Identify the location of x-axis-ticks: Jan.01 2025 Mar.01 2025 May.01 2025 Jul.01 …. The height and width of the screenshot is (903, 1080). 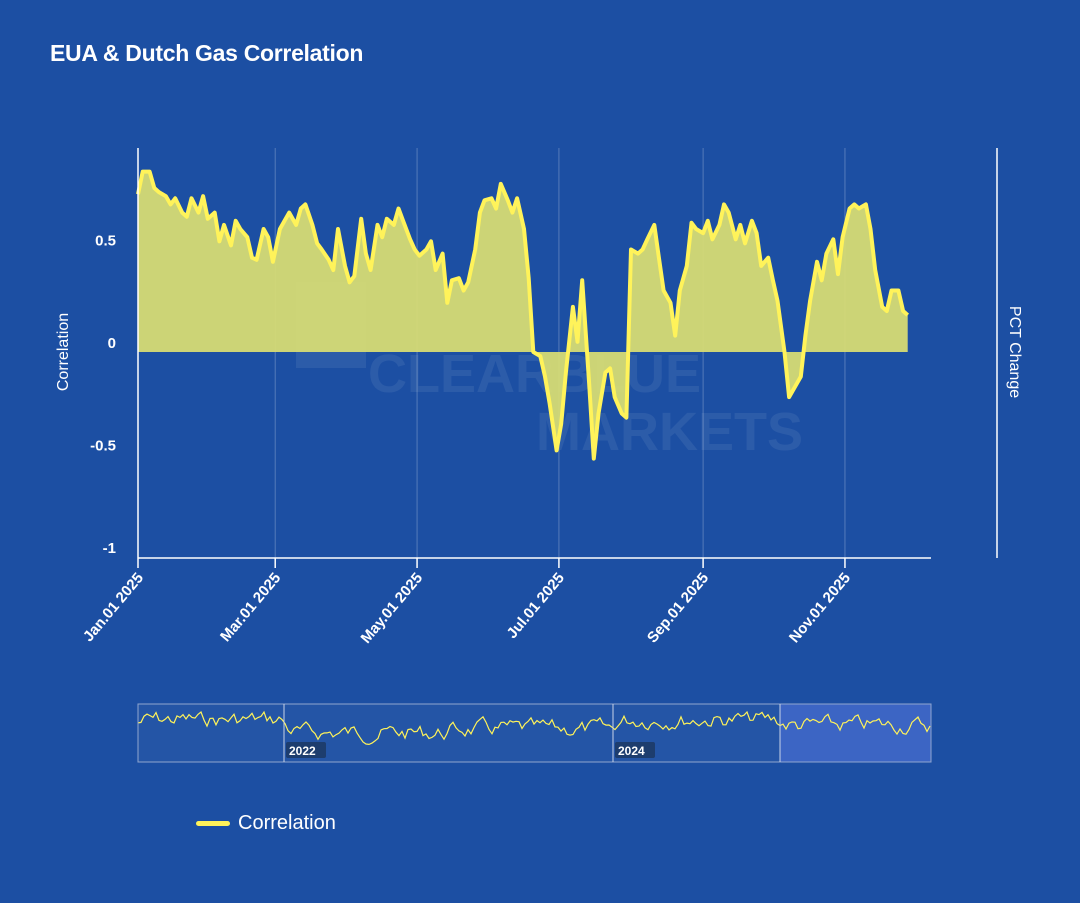
(467, 602).